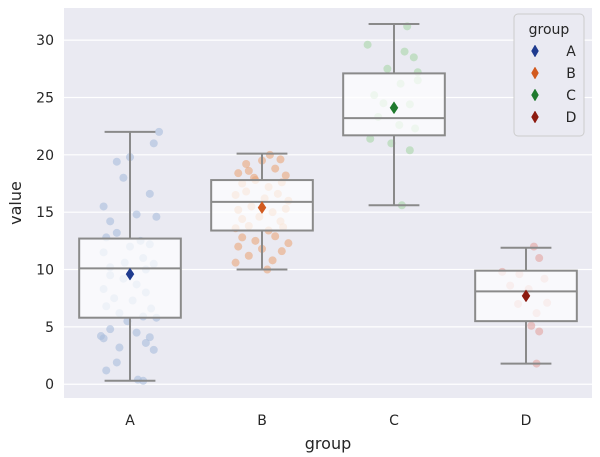 Image resolution: width=600 pixels, height=457 pixels. Describe the element at coordinates (549, 75) in the screenshot. I see `legend-frame` at that location.